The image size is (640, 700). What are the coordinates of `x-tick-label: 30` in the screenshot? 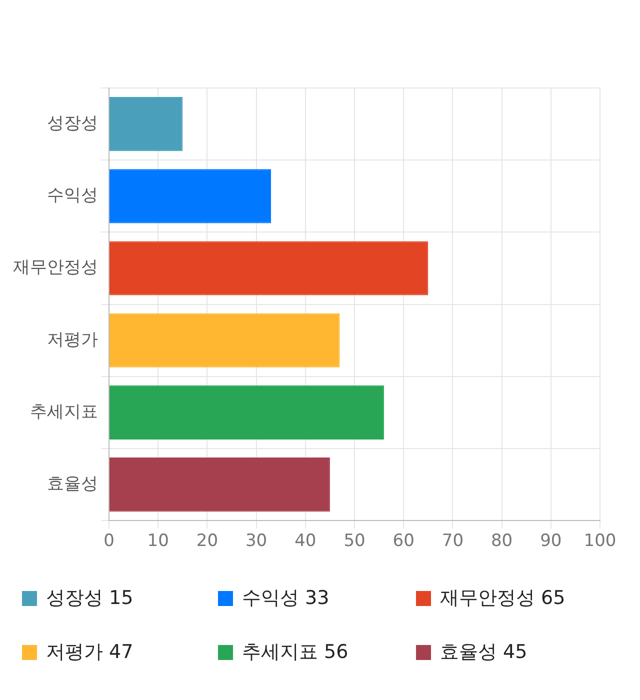 It's located at (256, 541).